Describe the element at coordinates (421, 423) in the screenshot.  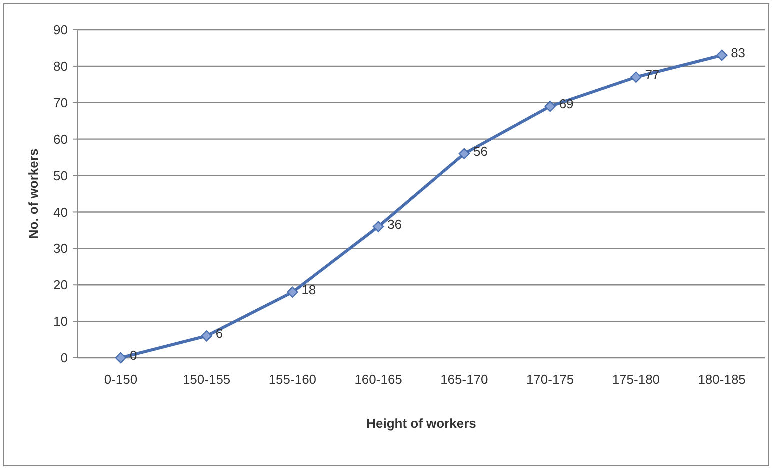
I see `x-axis-title: Height of workers` at that location.